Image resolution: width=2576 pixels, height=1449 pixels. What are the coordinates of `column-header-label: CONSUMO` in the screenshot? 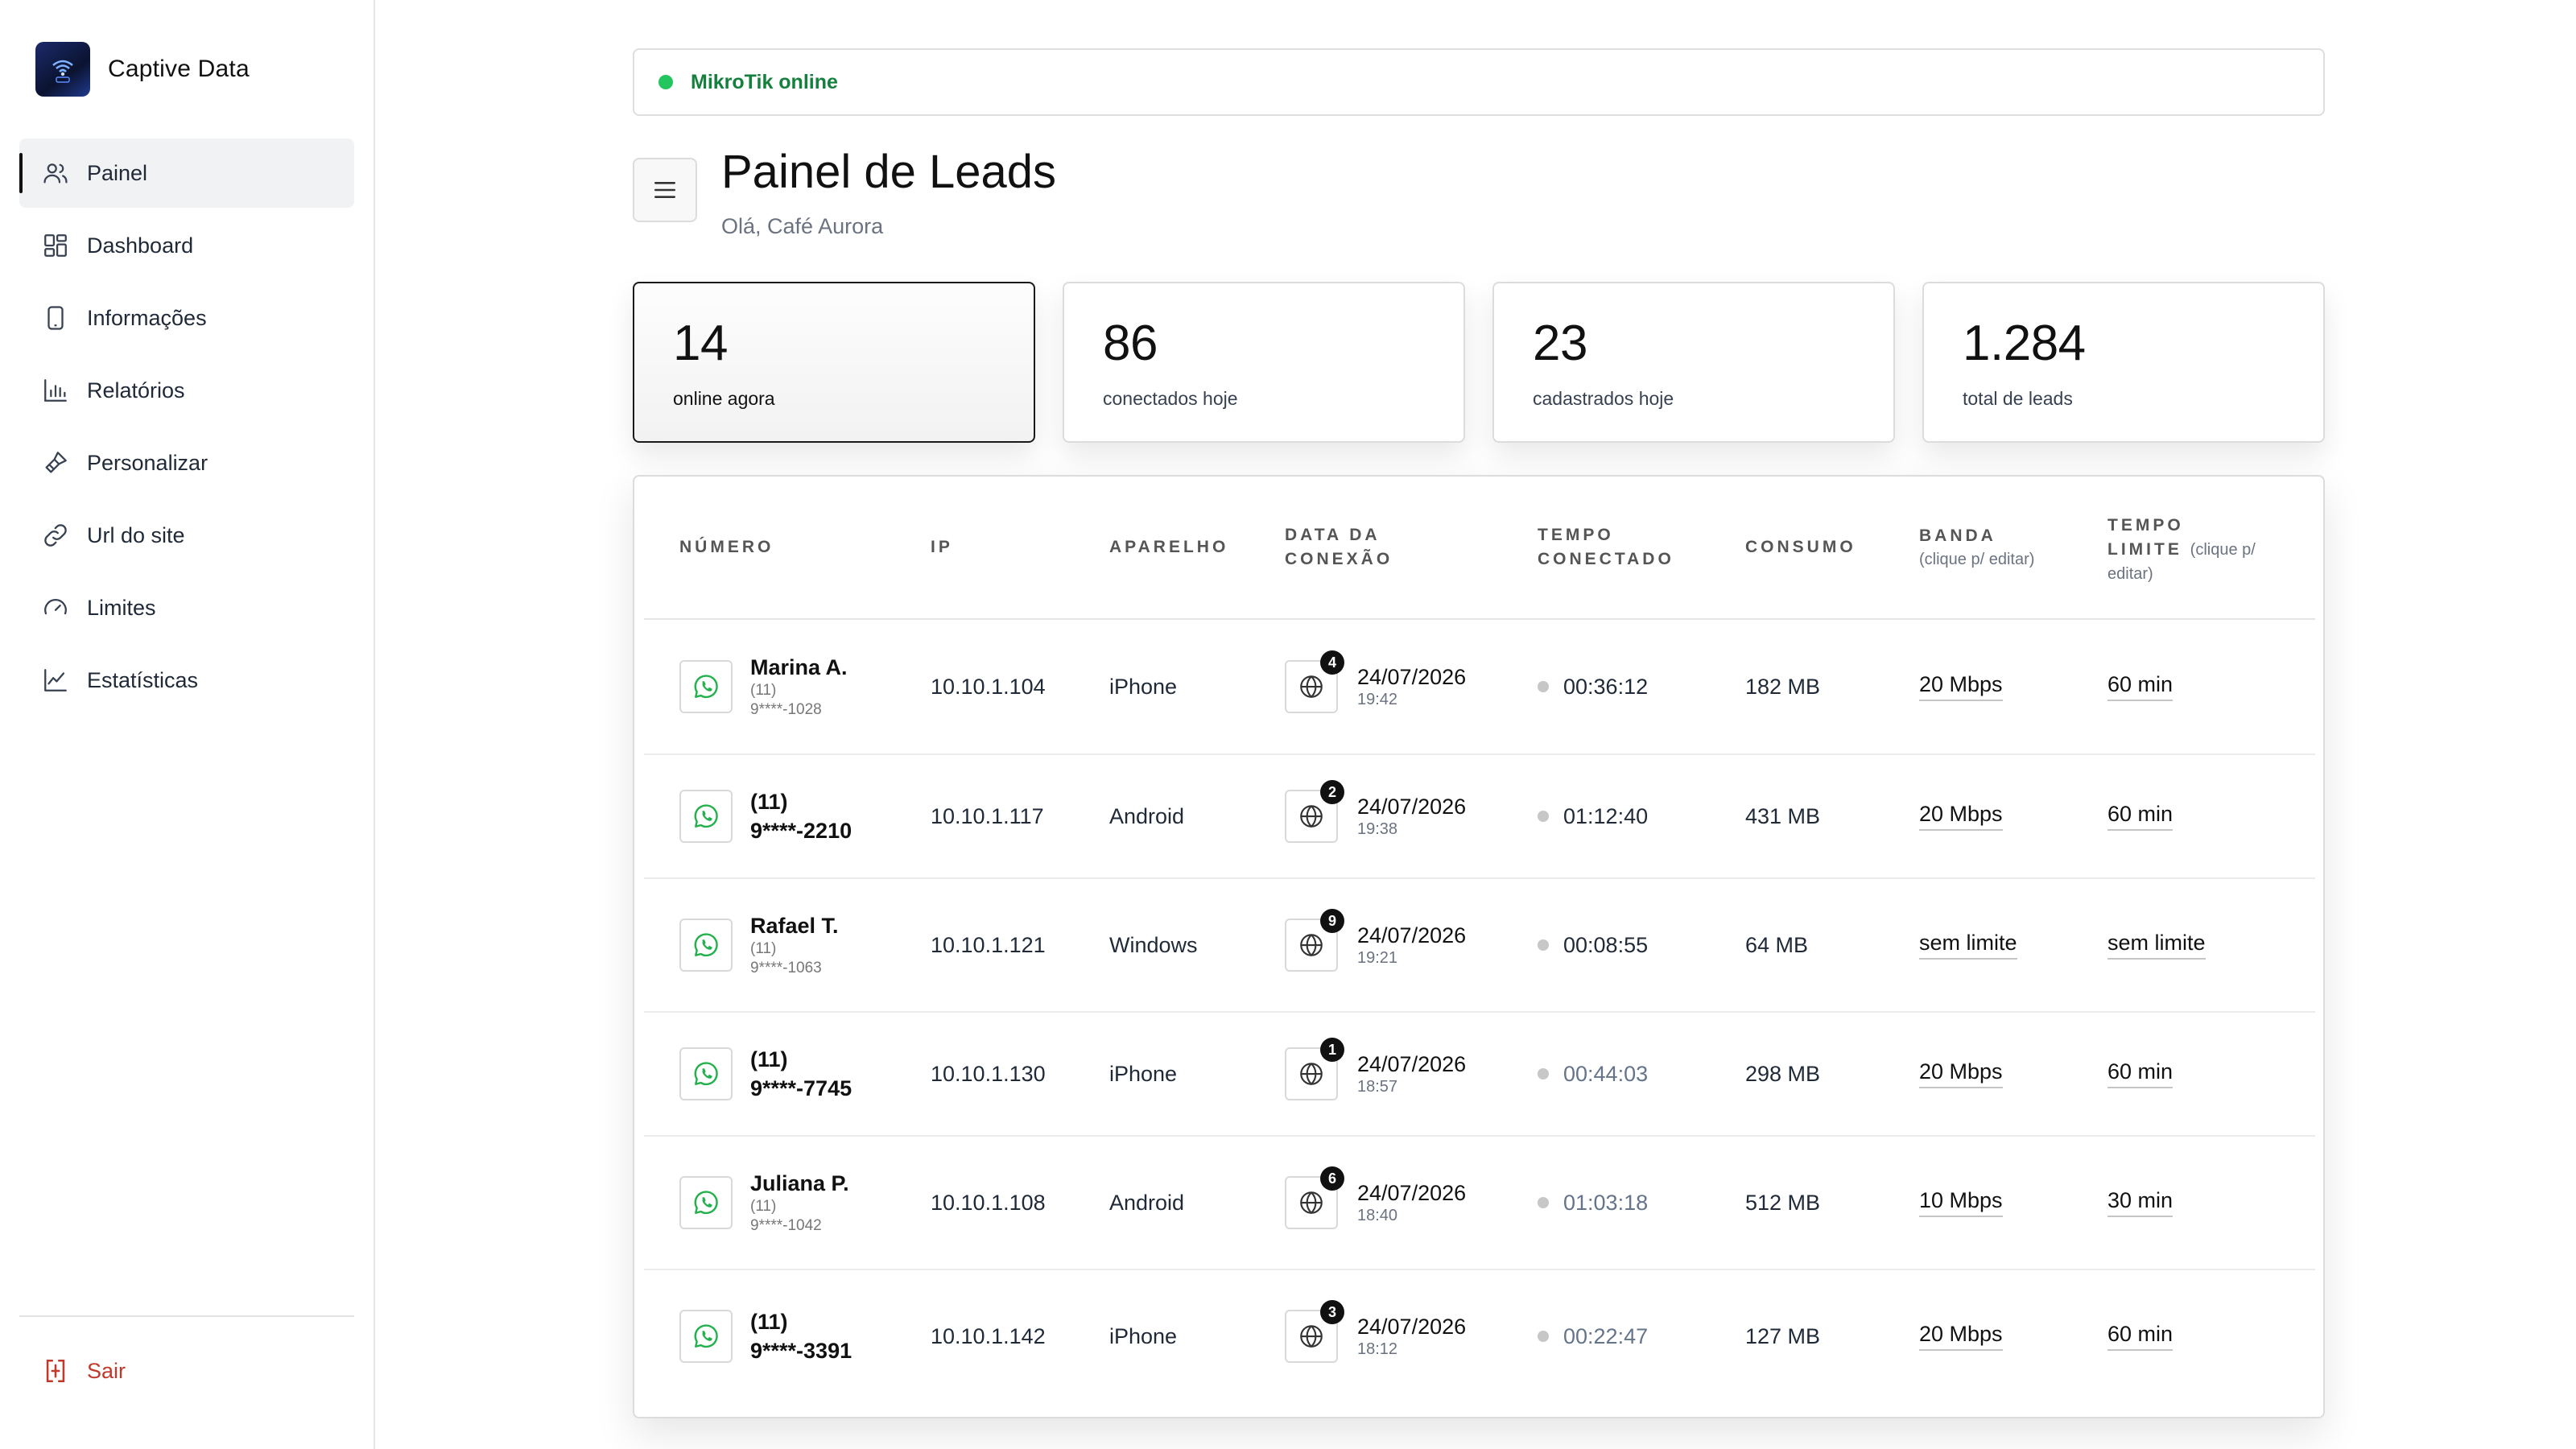 It's located at (1800, 547).